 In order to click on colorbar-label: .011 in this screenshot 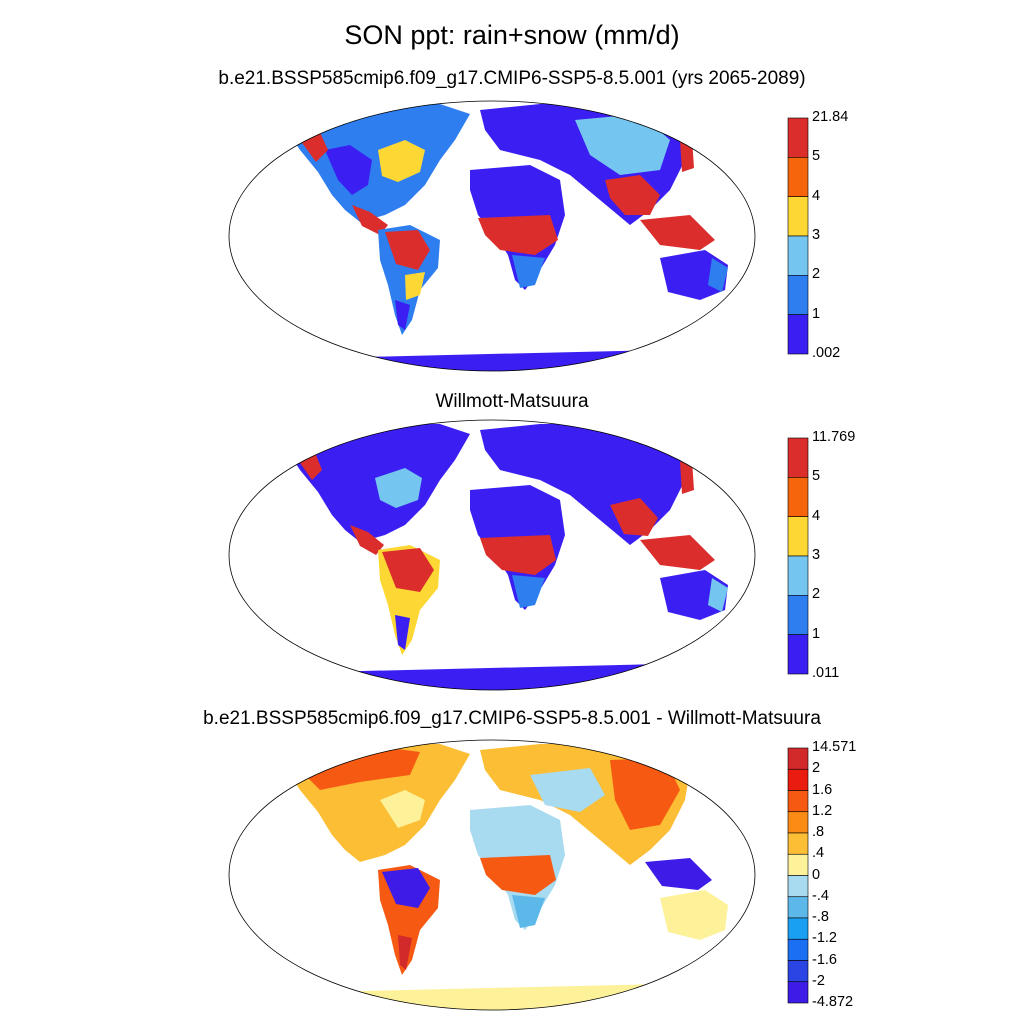, I will do `click(826, 673)`.